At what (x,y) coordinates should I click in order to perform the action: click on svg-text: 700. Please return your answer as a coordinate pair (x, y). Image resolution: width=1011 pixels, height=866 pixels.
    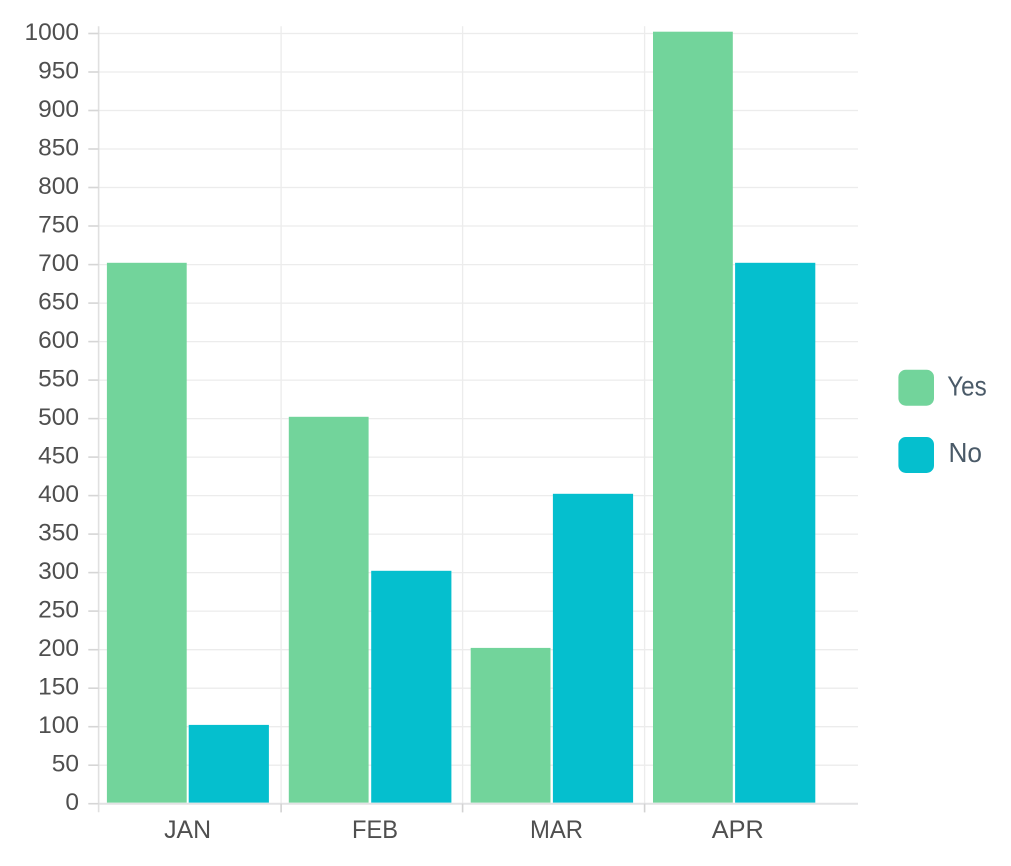
    Looking at the image, I should click on (58, 263).